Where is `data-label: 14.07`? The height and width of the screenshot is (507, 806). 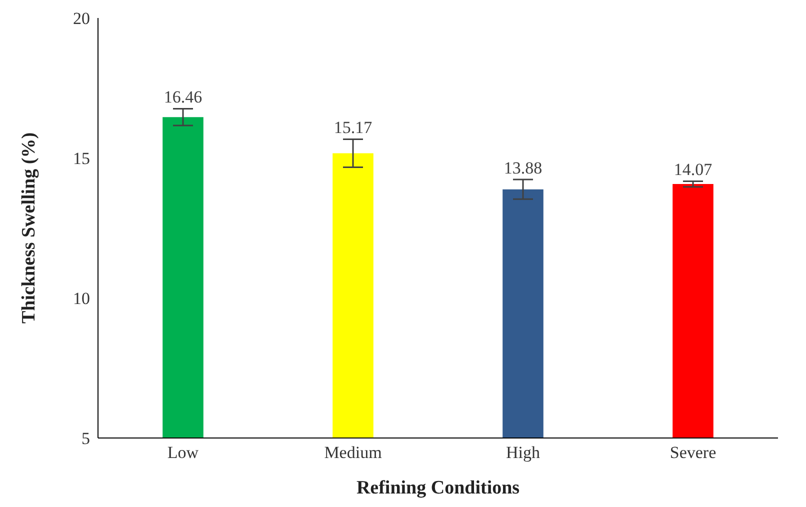
data-label: 14.07 is located at coordinates (693, 170).